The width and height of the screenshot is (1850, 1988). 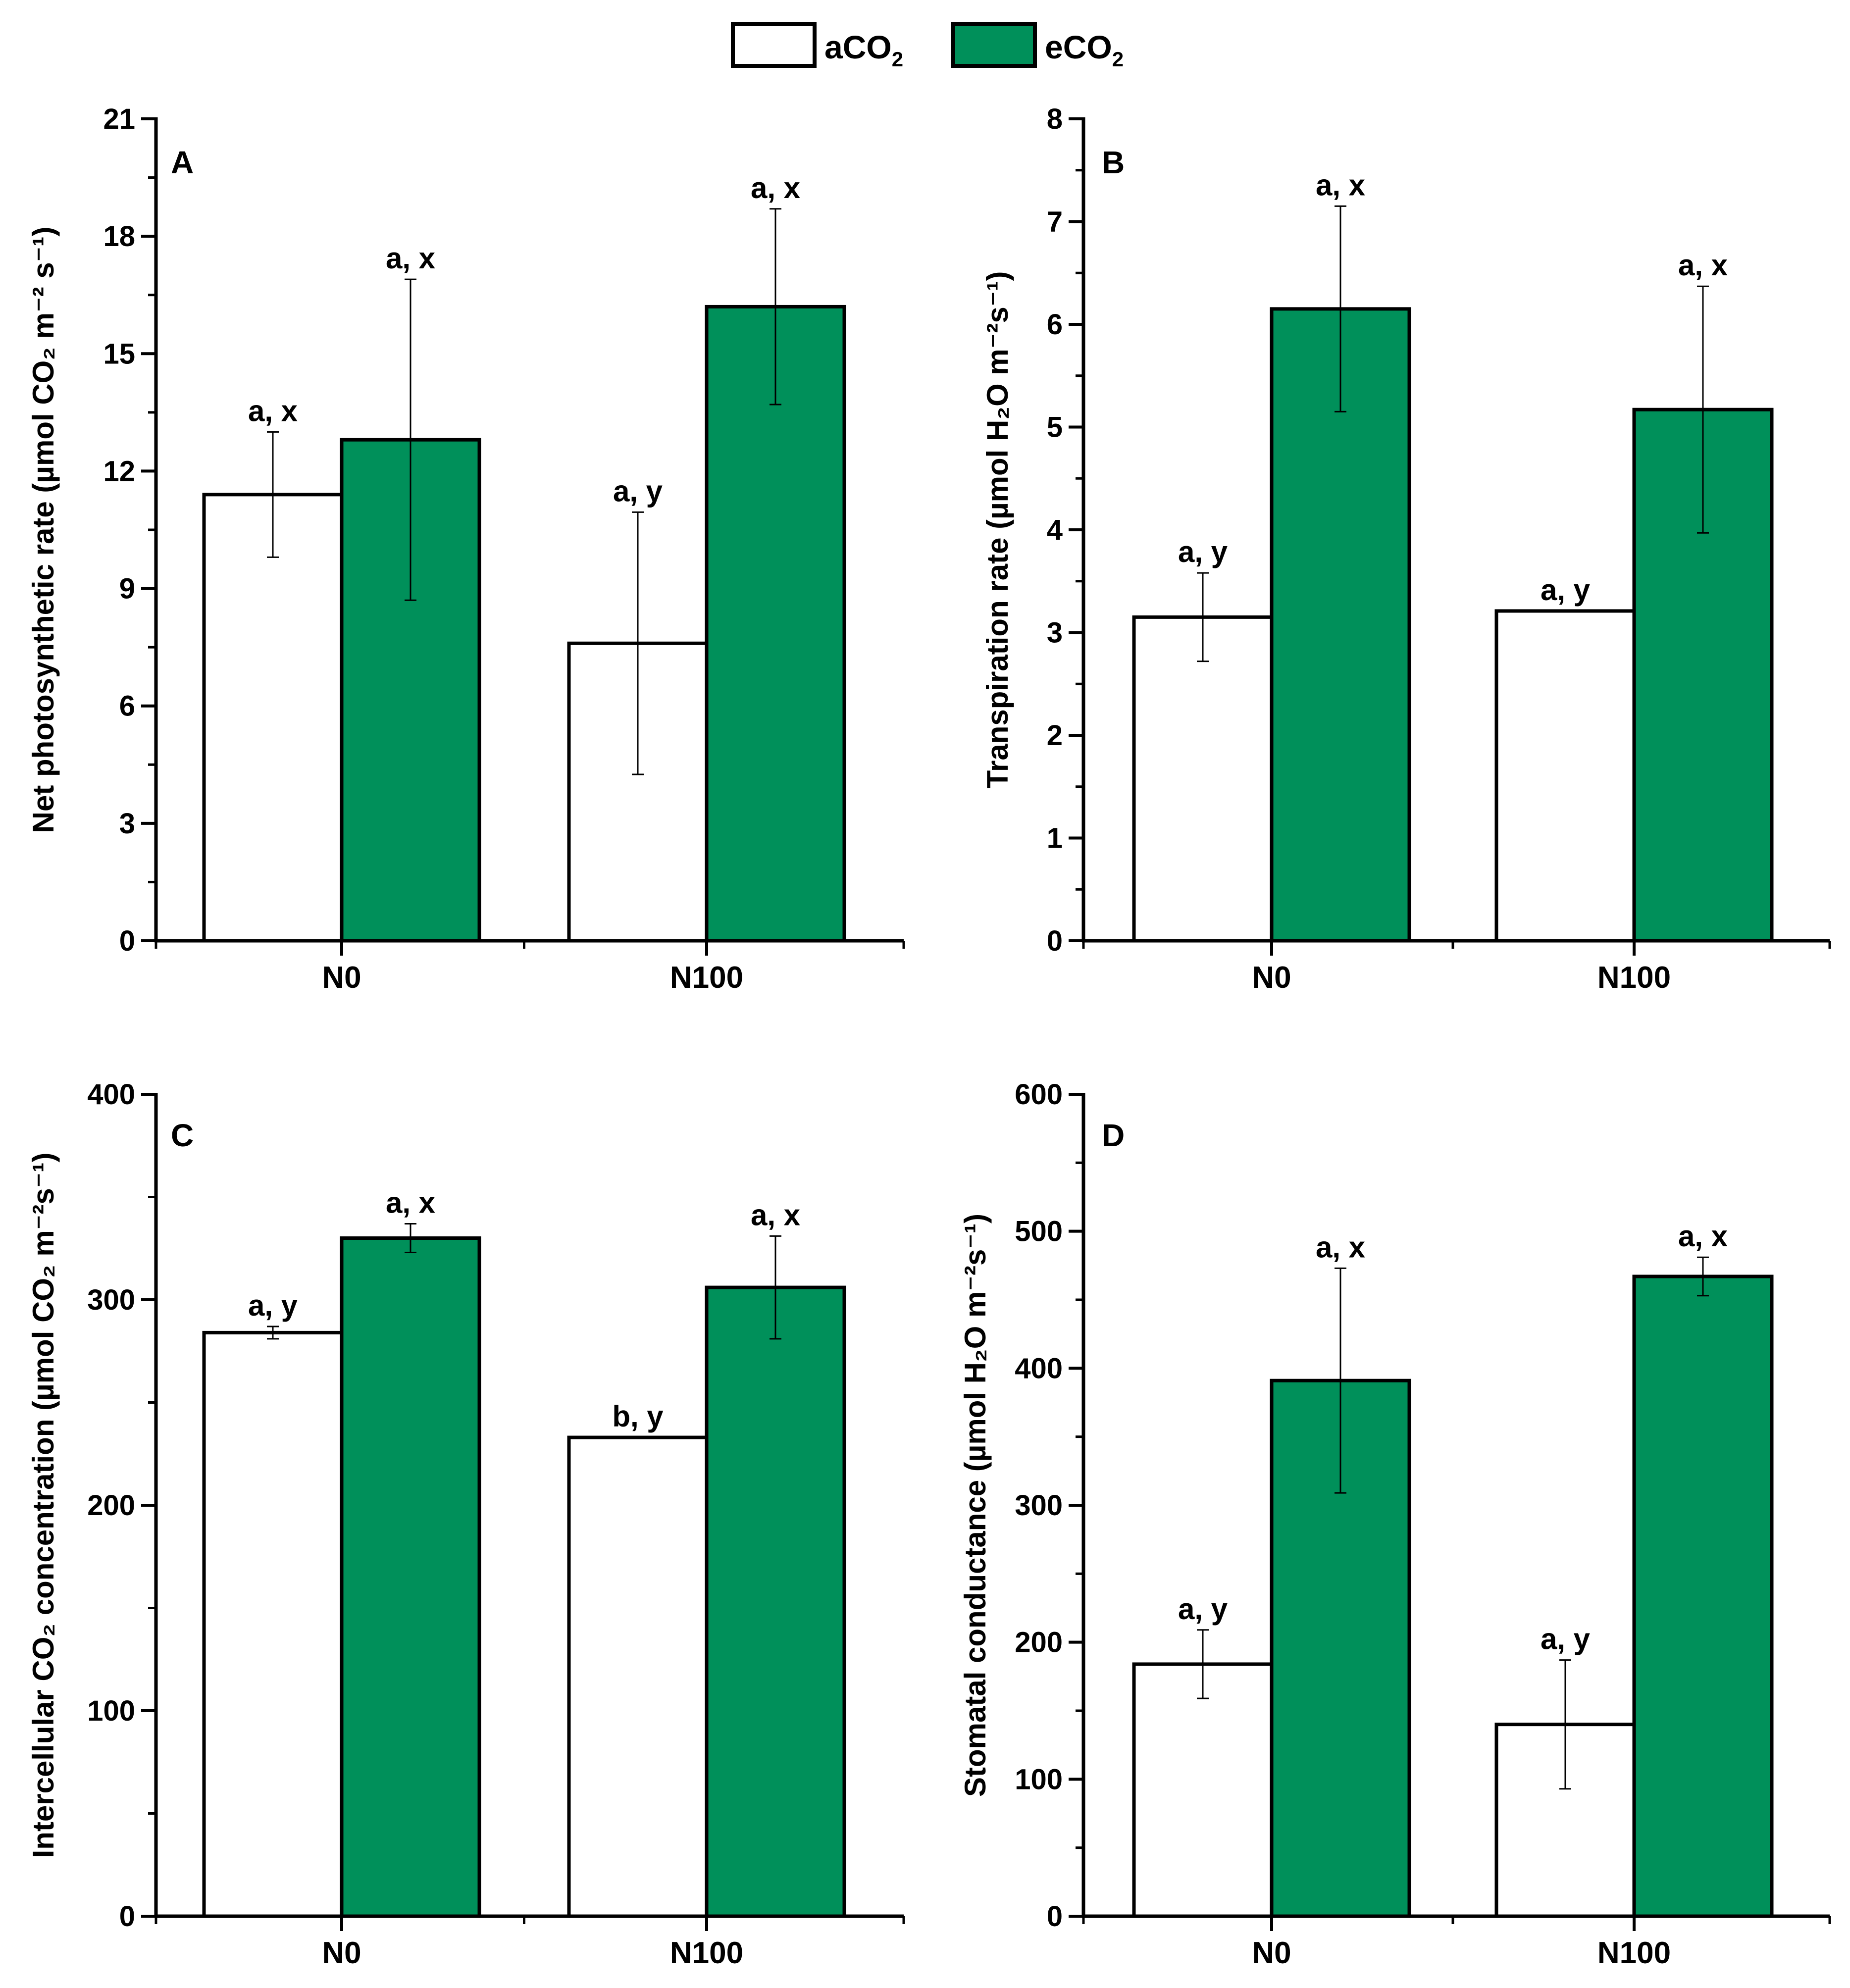 What do you see at coordinates (1453, 1438) in the screenshot?
I see `panel-d-annotations: a, y a, y a, x a, x` at bounding box center [1453, 1438].